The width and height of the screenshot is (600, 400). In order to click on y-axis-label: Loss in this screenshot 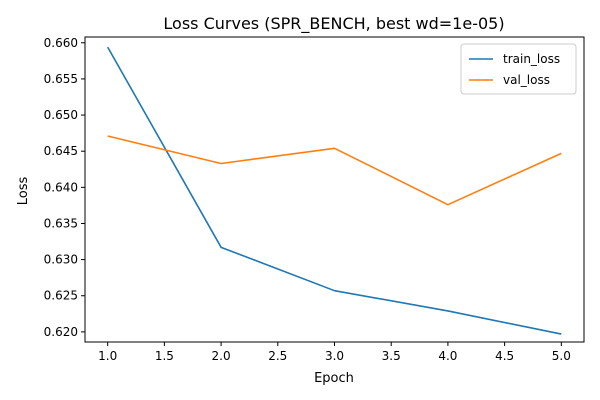, I will do `click(23, 191)`.